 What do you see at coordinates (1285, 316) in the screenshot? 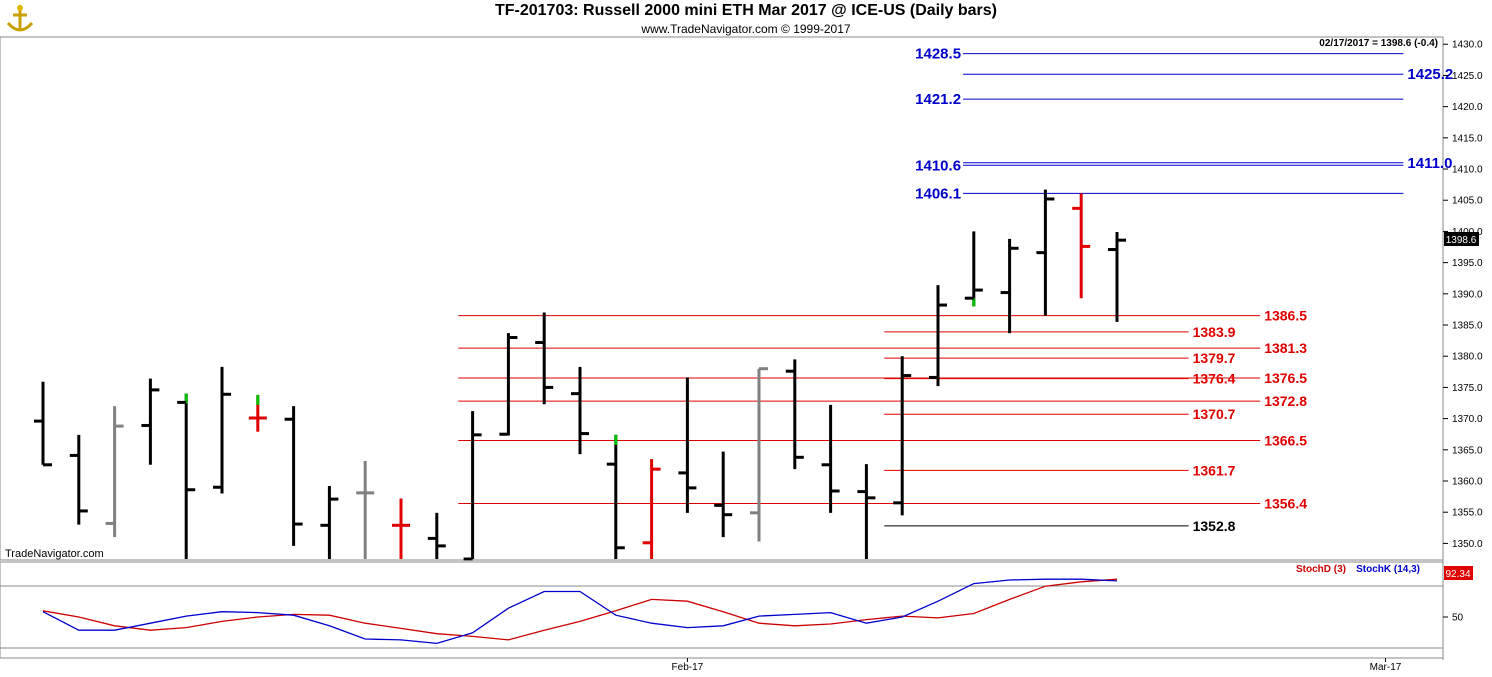
I see `level-label: 1386.5` at bounding box center [1285, 316].